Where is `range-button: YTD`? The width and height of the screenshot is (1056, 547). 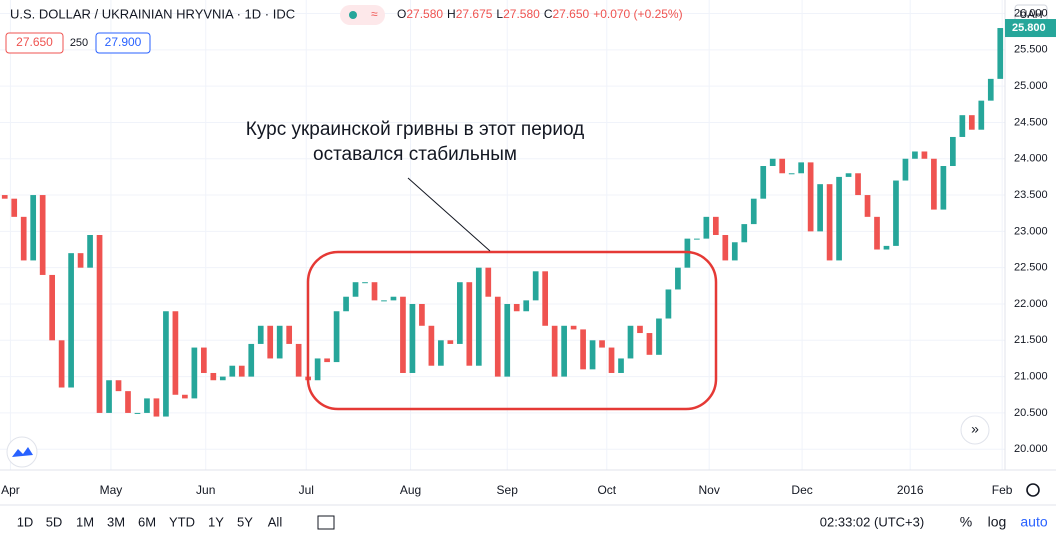 range-button: YTD is located at coordinates (182, 521).